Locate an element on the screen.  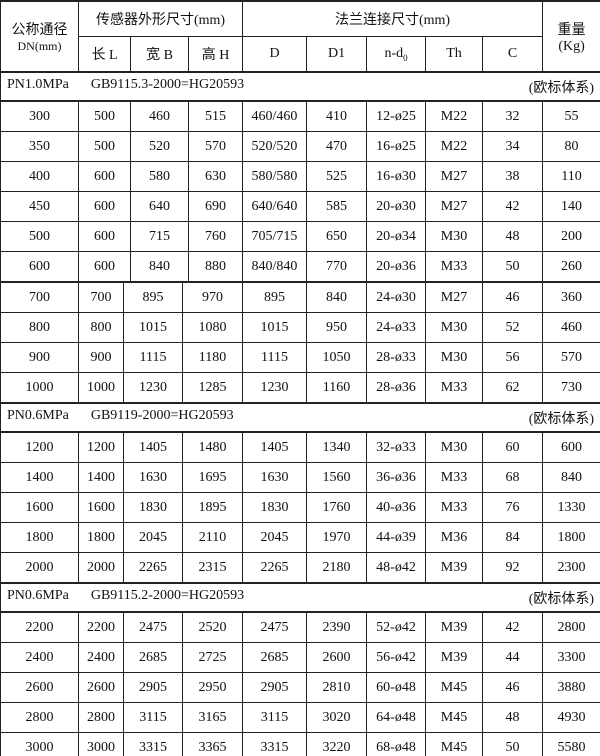
cell-d: 1115 is located at coordinates (274, 357).